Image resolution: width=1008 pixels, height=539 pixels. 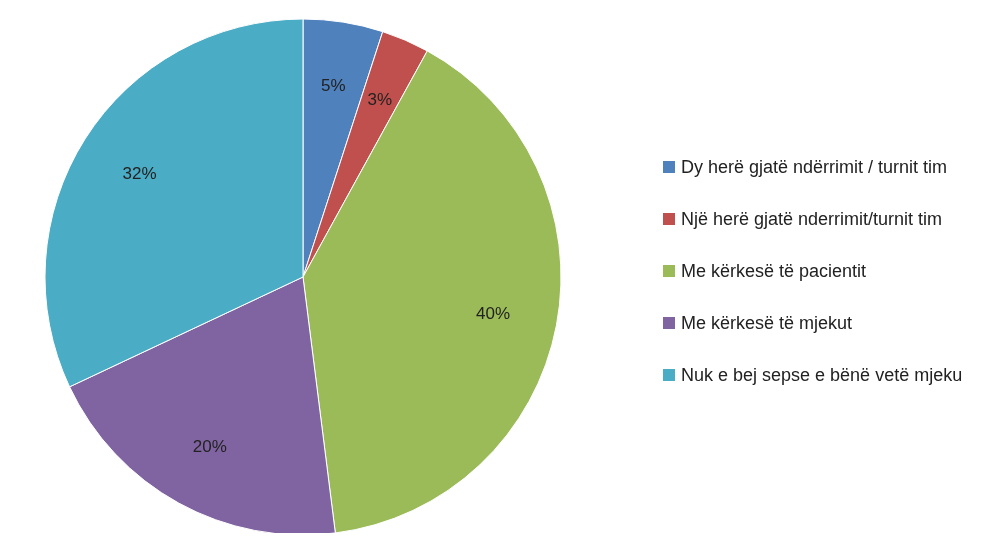 I want to click on legend-label: Me kërkesë të mjekut, so click(x=767, y=323).